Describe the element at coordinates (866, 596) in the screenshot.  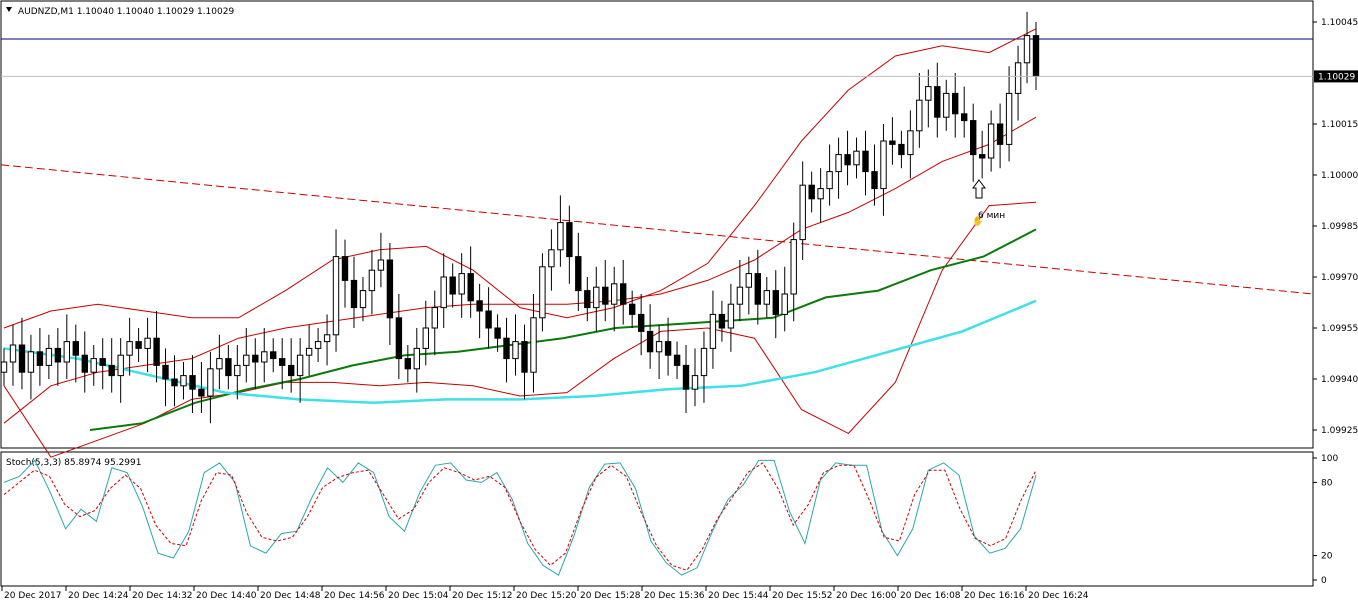
I see `time-tick-label: 20 Dec 16:00` at that location.